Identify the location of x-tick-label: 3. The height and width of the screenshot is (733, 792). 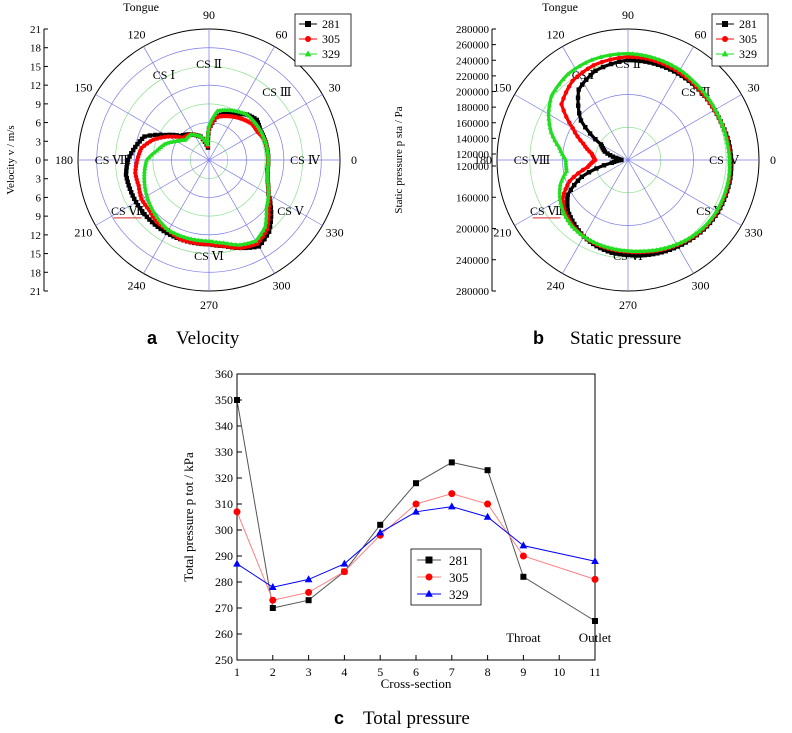
(309, 672).